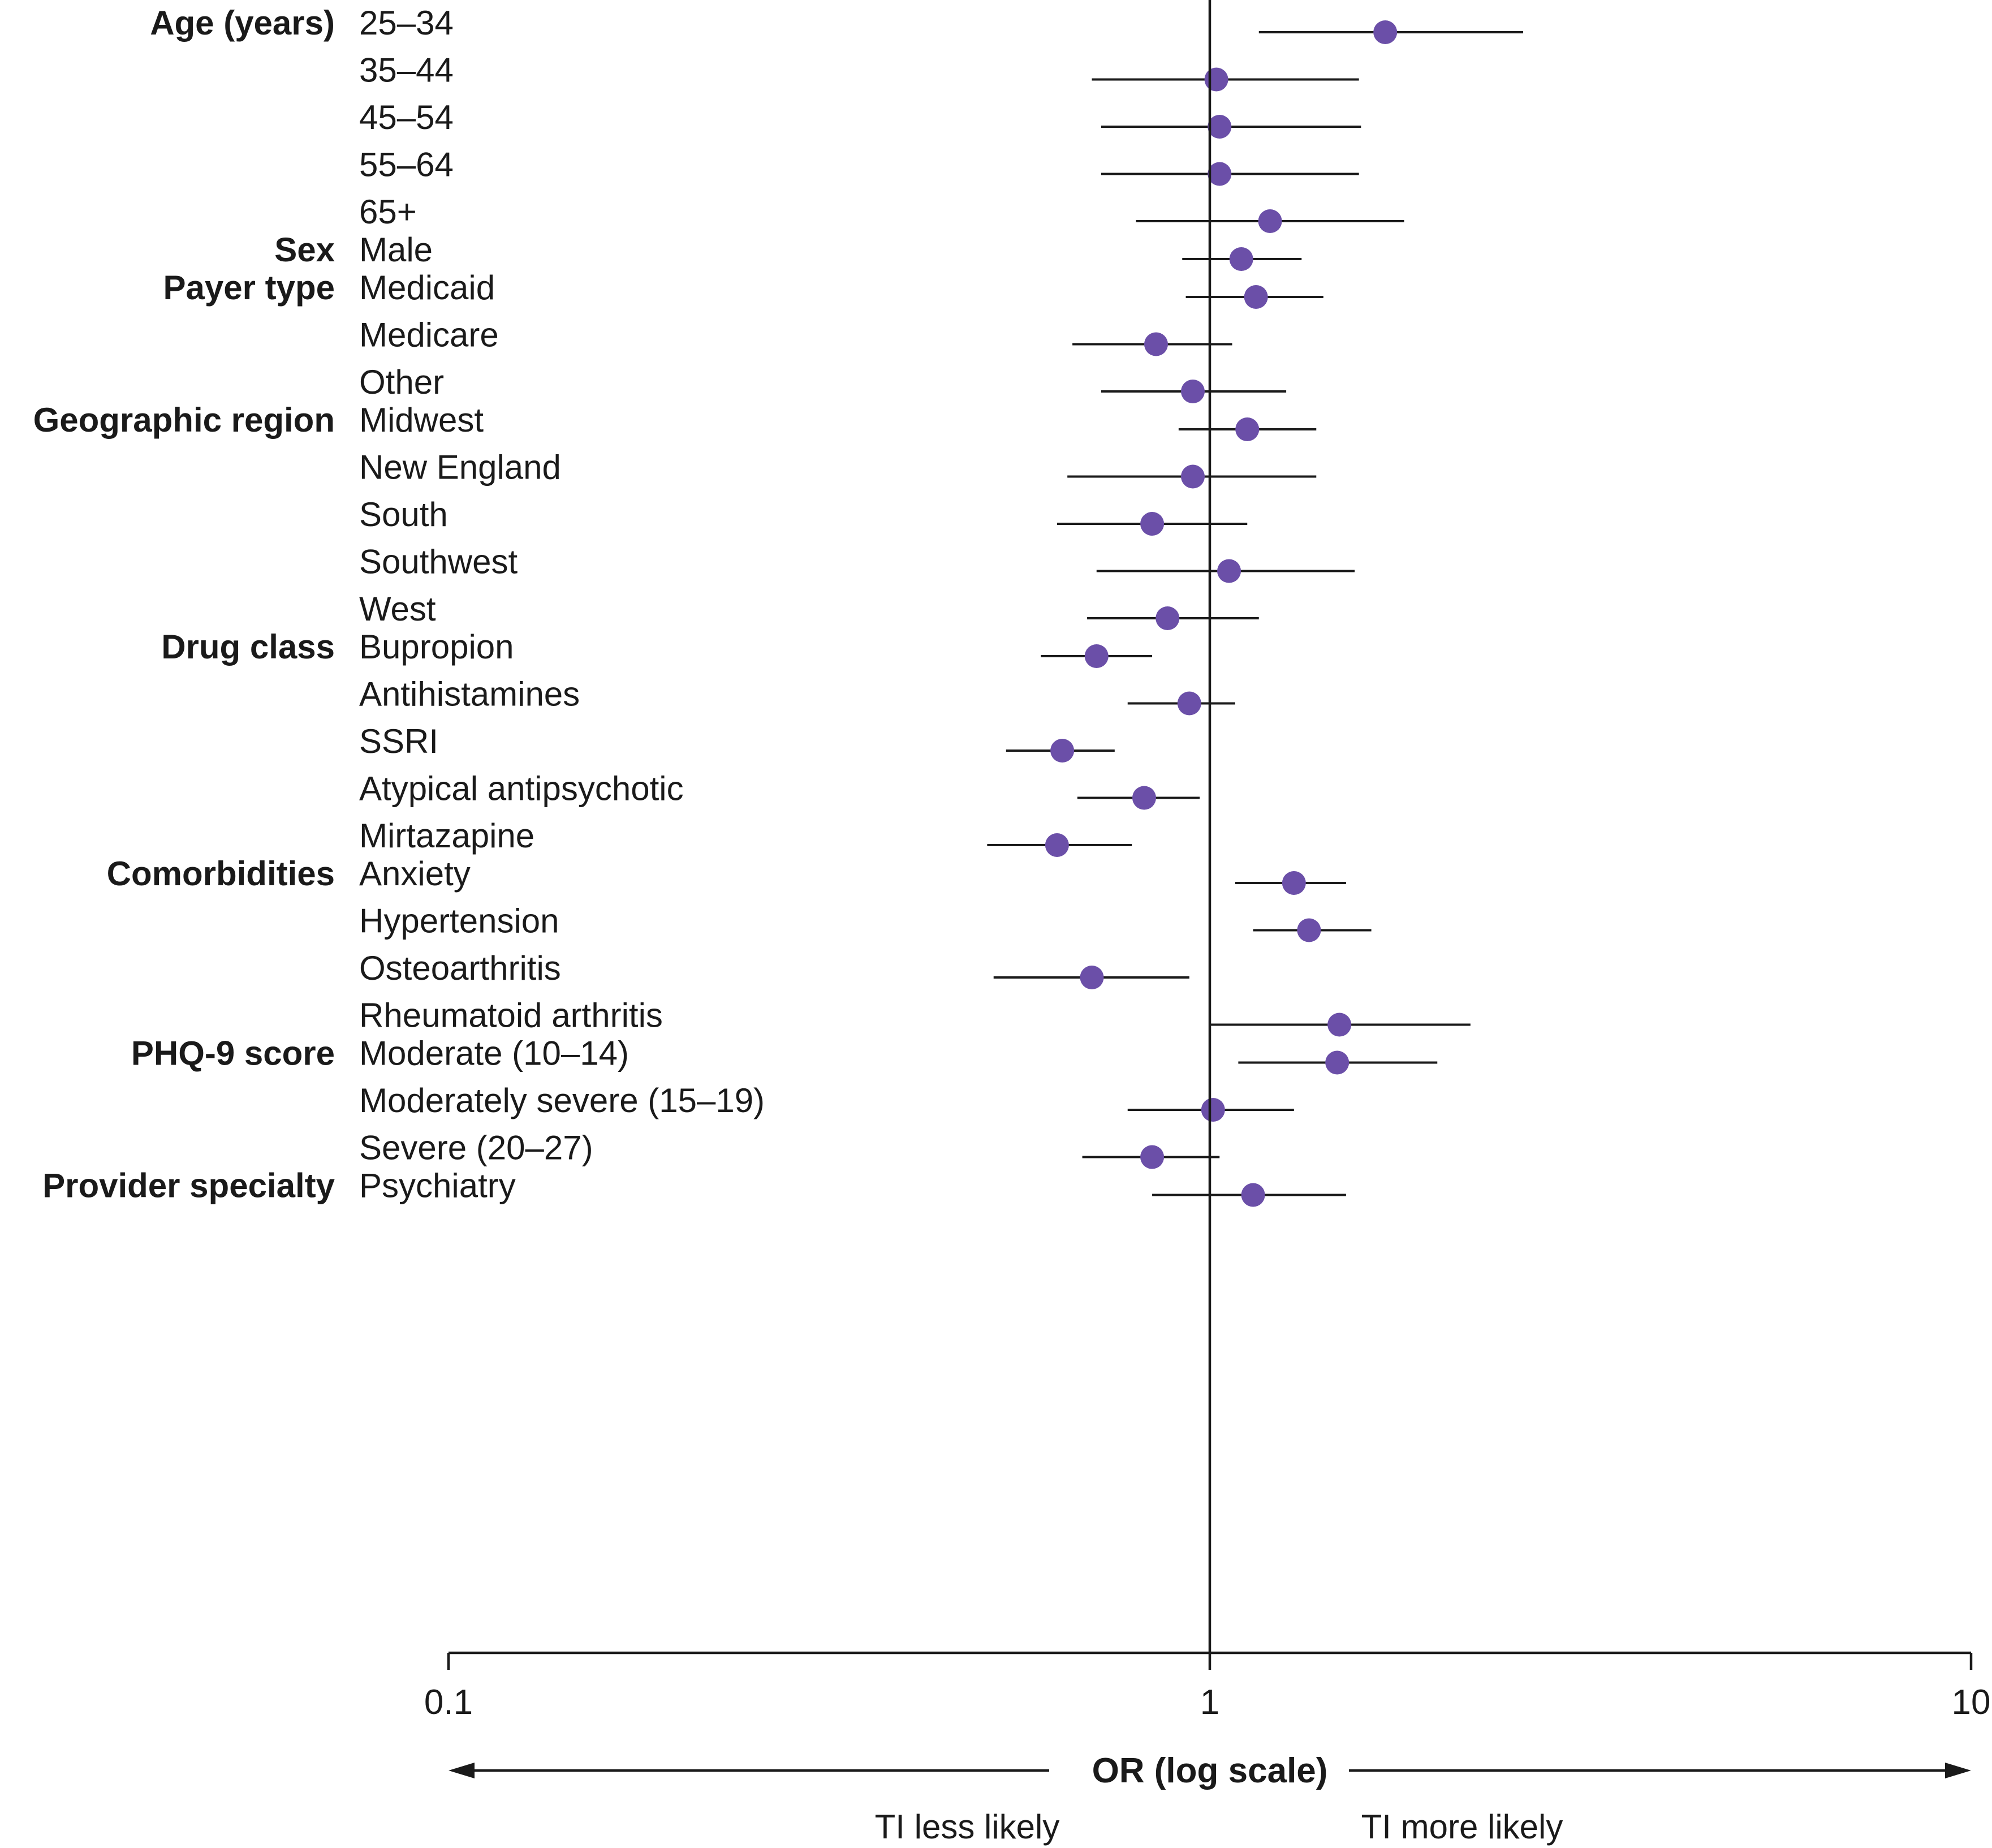 The image size is (1992, 1848). What do you see at coordinates (242, 23) in the screenshot?
I see `group-label: Age (years)` at bounding box center [242, 23].